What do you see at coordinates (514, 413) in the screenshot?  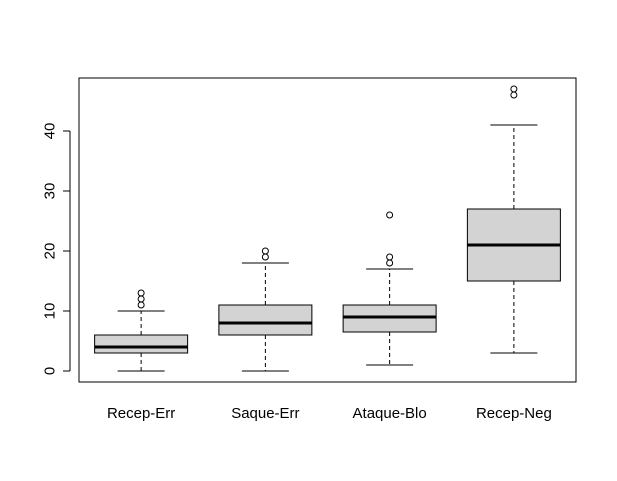 I see `x-tick-label-4: Recep-Neg` at bounding box center [514, 413].